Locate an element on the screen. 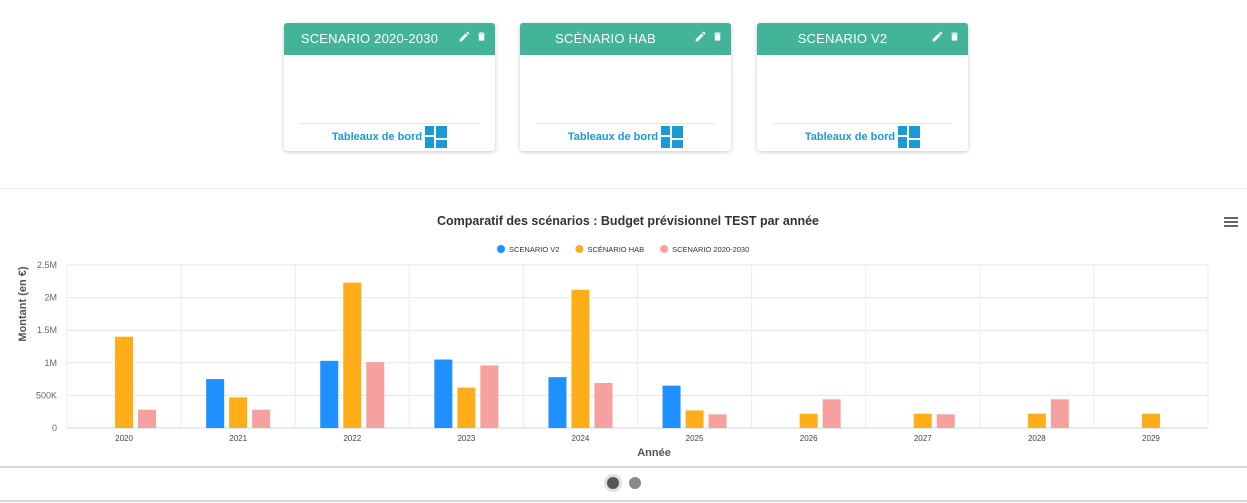  scenario-card: SCENARIO 2020-2030 Tableaux de bord is located at coordinates (389, 87).